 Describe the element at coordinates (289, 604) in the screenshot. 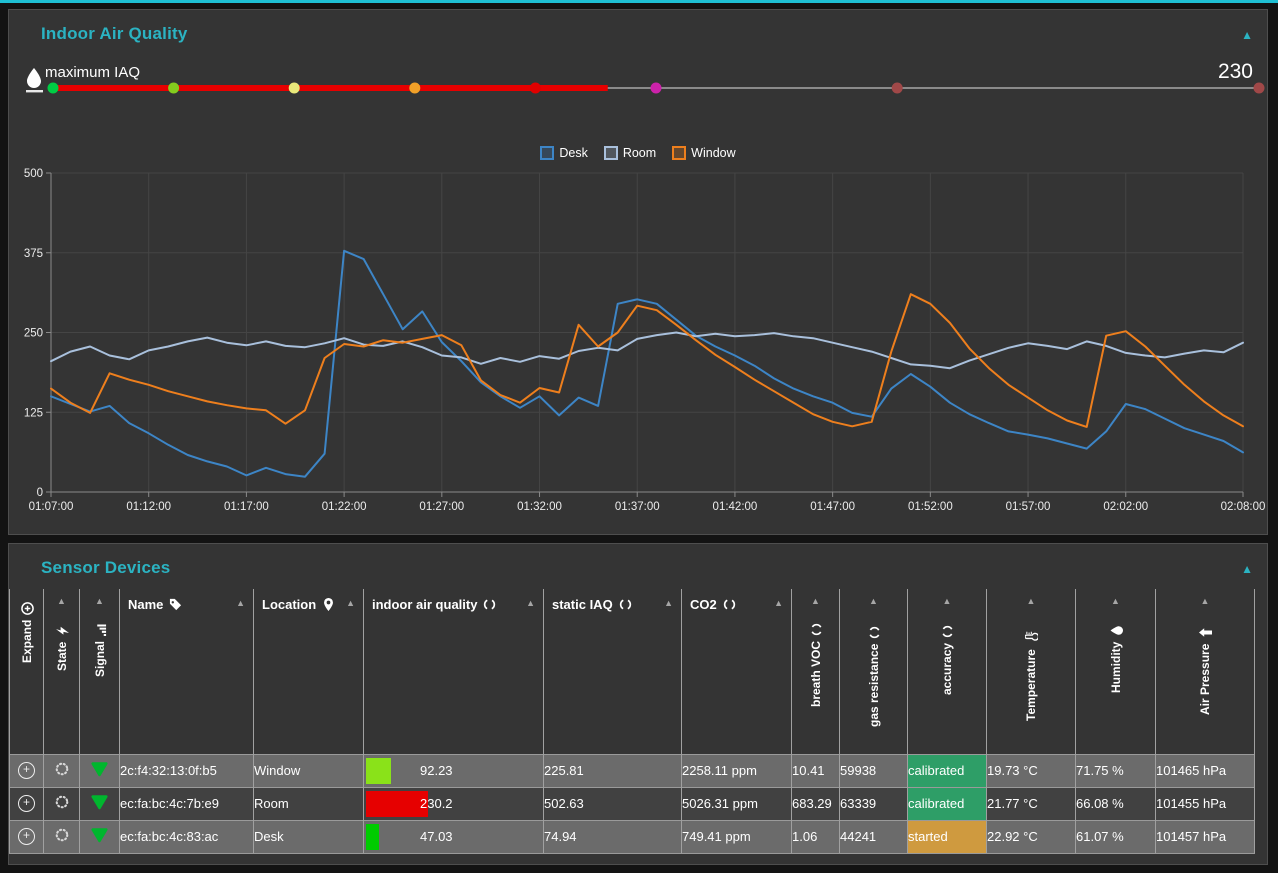

I see `column-label: Location` at that location.